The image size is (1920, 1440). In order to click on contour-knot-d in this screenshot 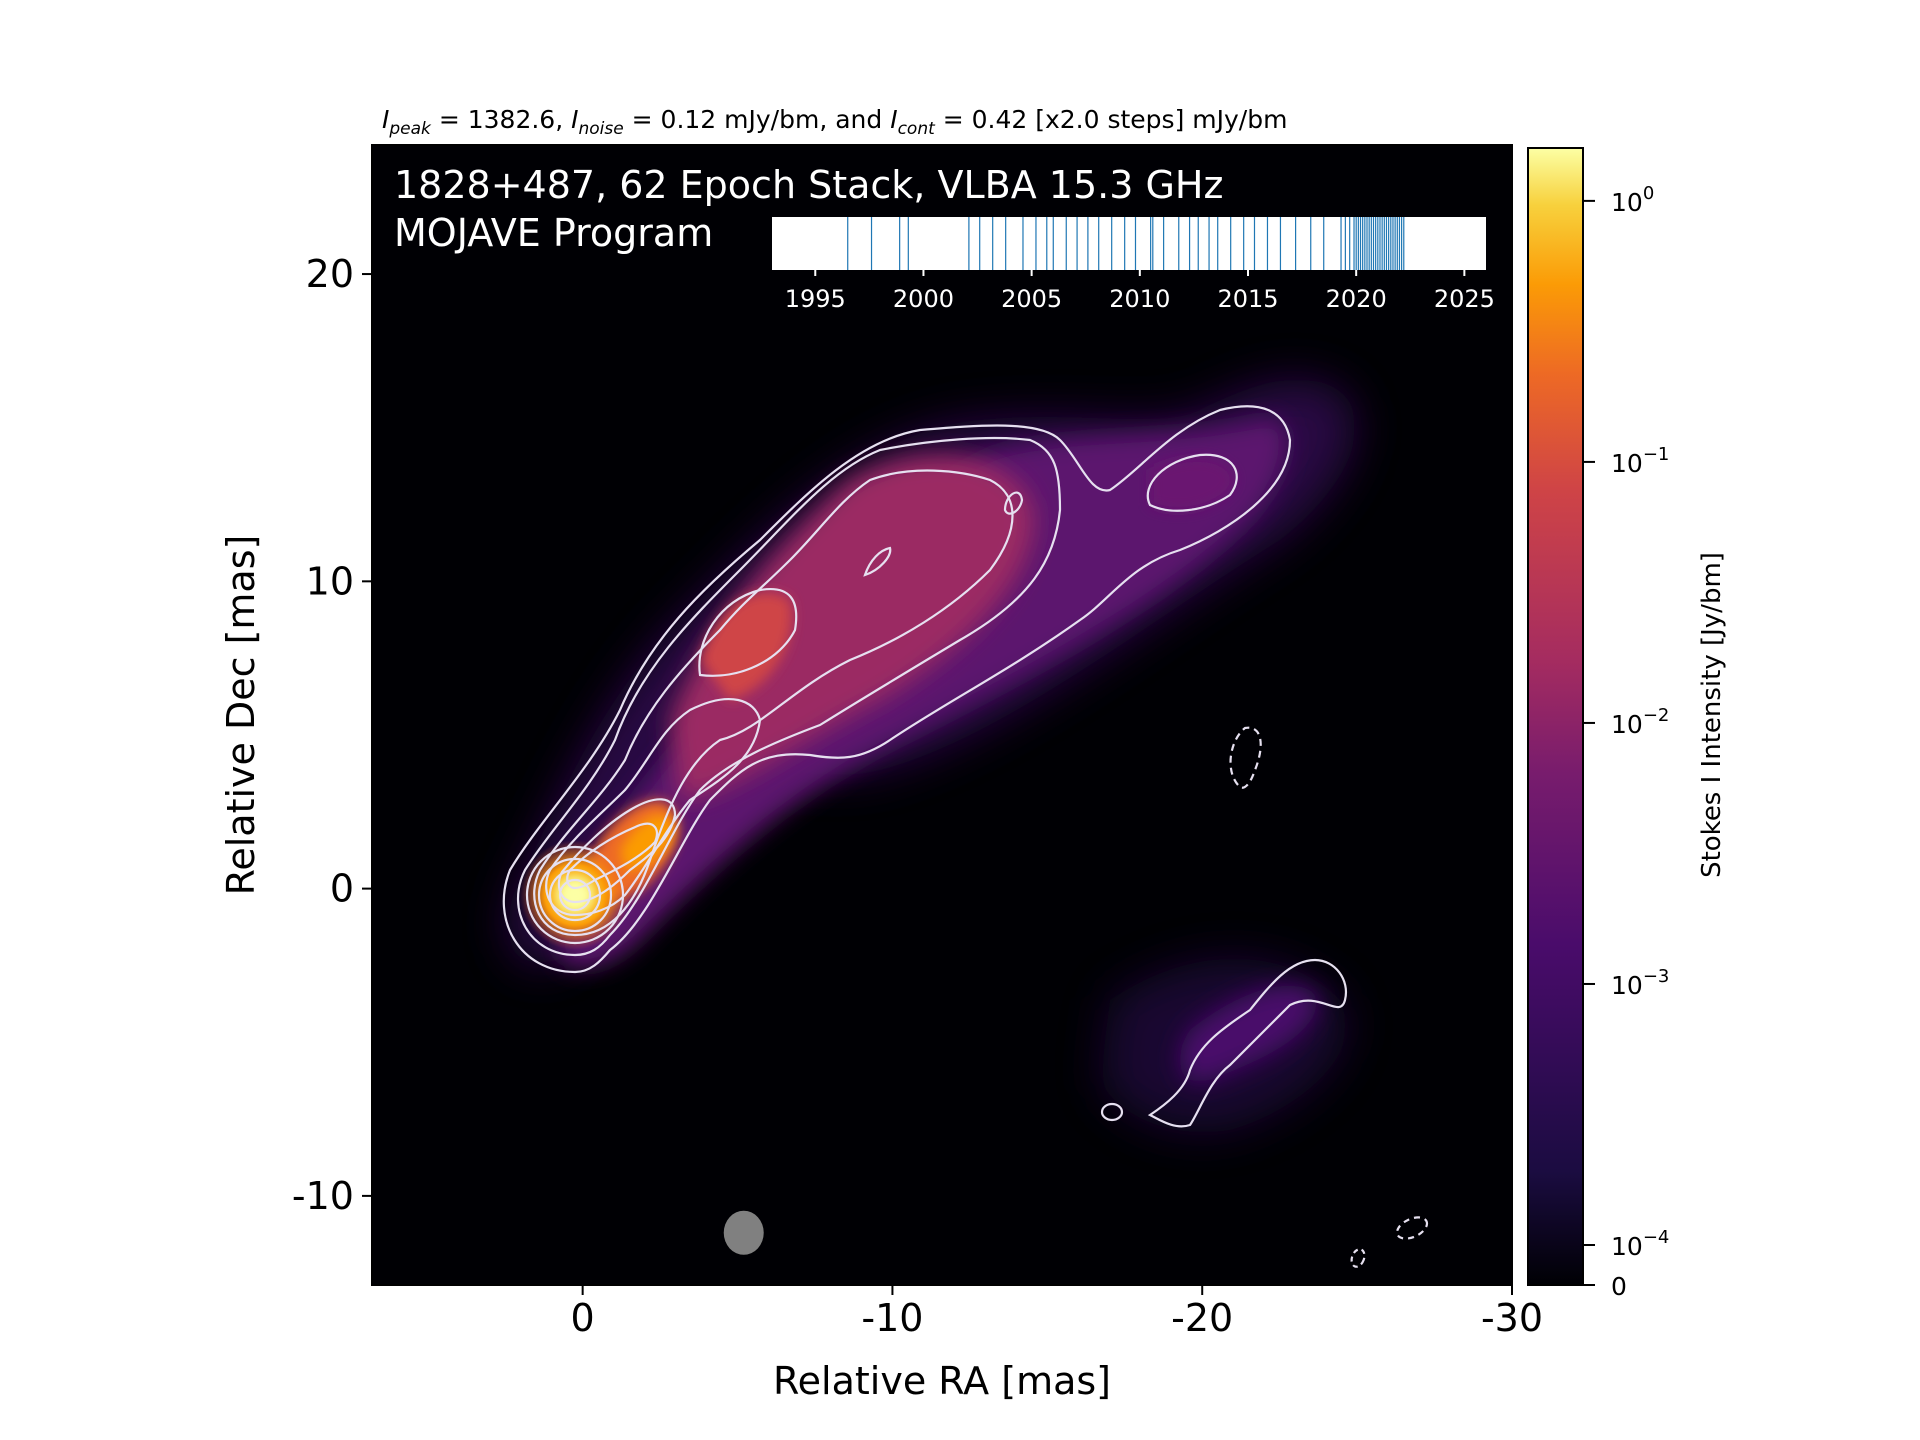, I will do `click(1192, 482)`.